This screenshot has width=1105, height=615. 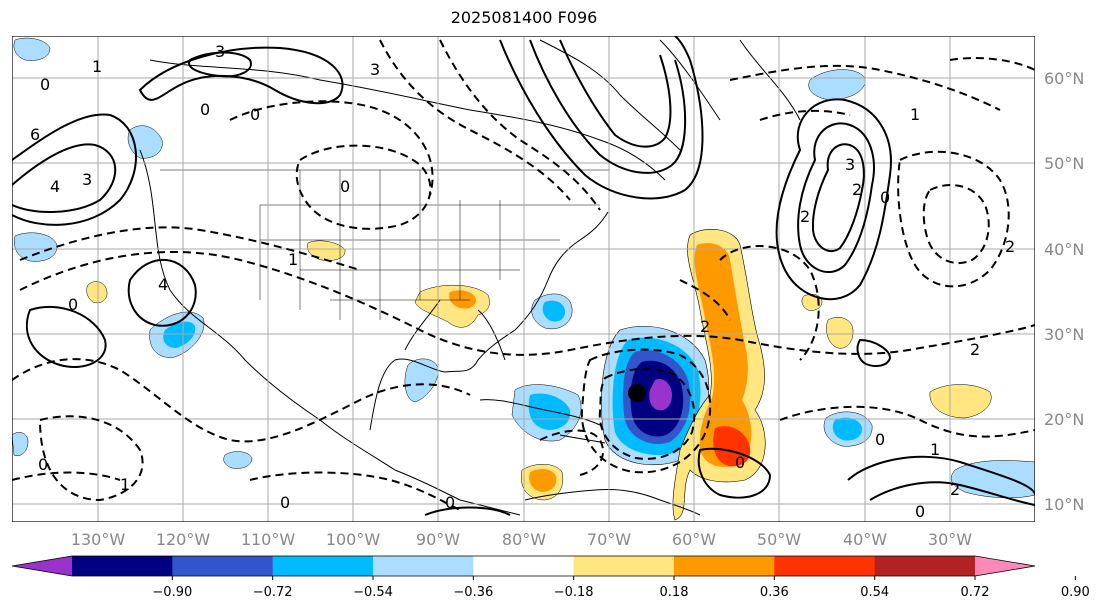 I want to click on blob-pacific-core, so click(x=179, y=334).